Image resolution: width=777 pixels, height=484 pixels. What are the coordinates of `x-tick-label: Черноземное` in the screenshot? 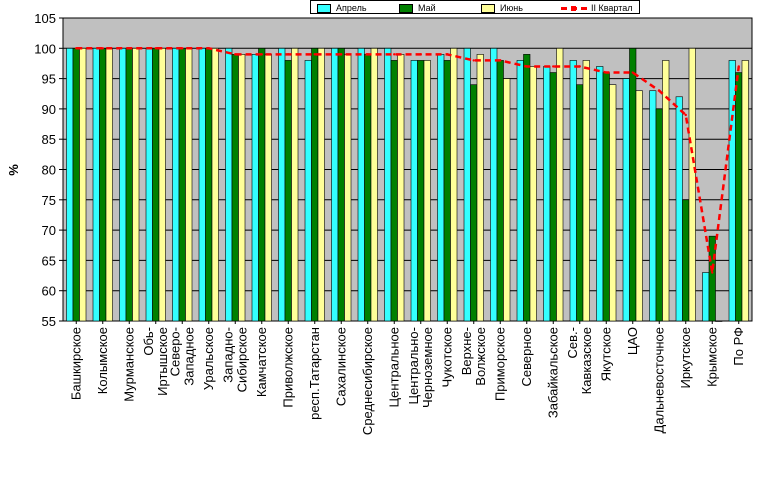 It's located at (427, 367).